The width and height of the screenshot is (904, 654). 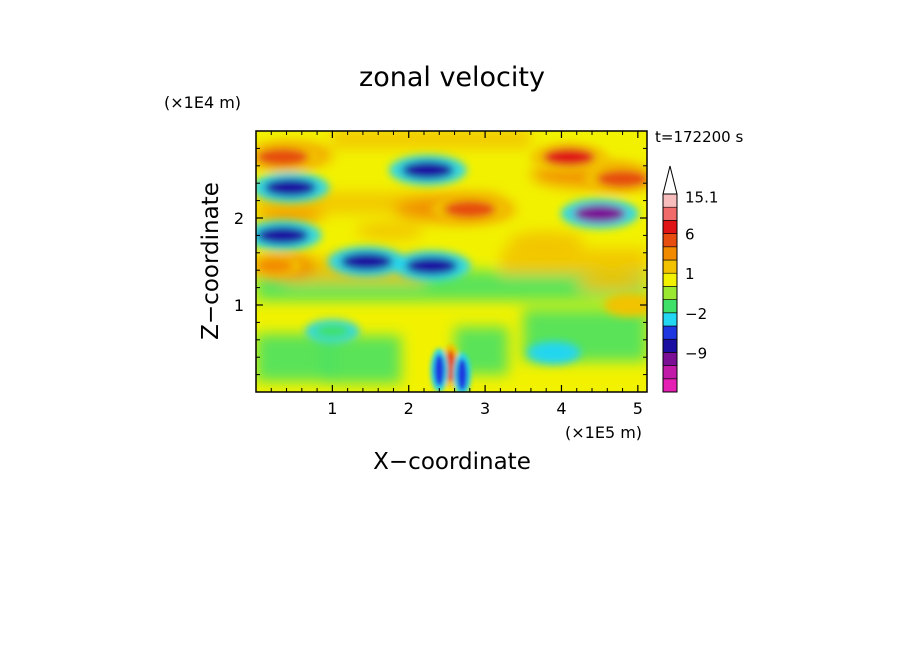 I want to click on colorbar-label: −9, so click(x=696, y=353).